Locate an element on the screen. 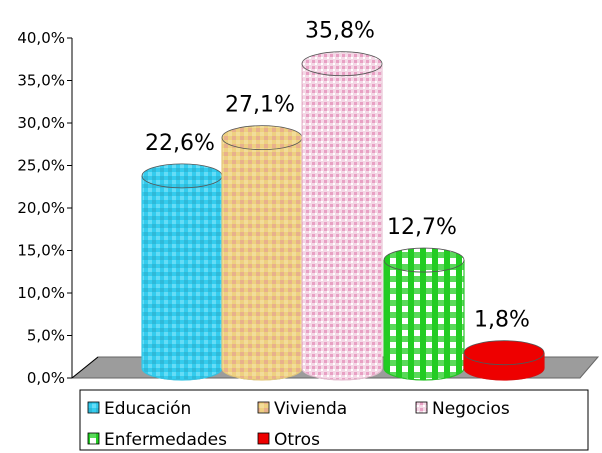  legend-item-otros: Otros is located at coordinates (288, 440).